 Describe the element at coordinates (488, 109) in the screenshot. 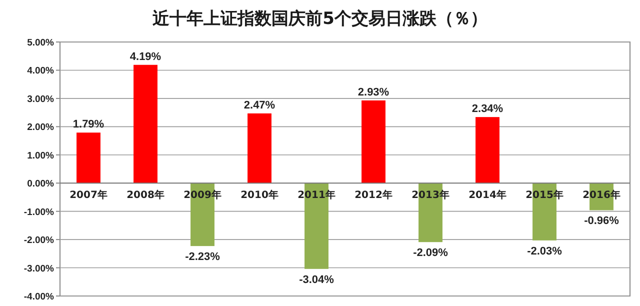

I see `data-label: 2.34%` at that location.